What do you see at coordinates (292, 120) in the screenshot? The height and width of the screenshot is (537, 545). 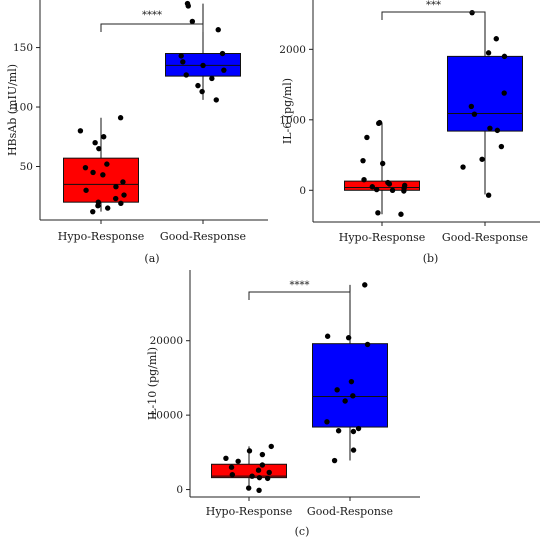 I see `y-tick-label: 1000` at bounding box center [292, 120].